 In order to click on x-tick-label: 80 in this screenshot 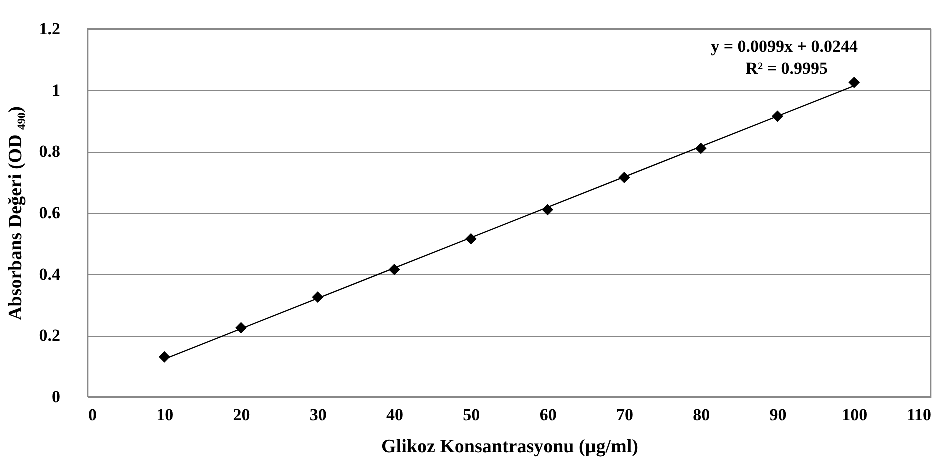, I will do `click(701, 415)`.